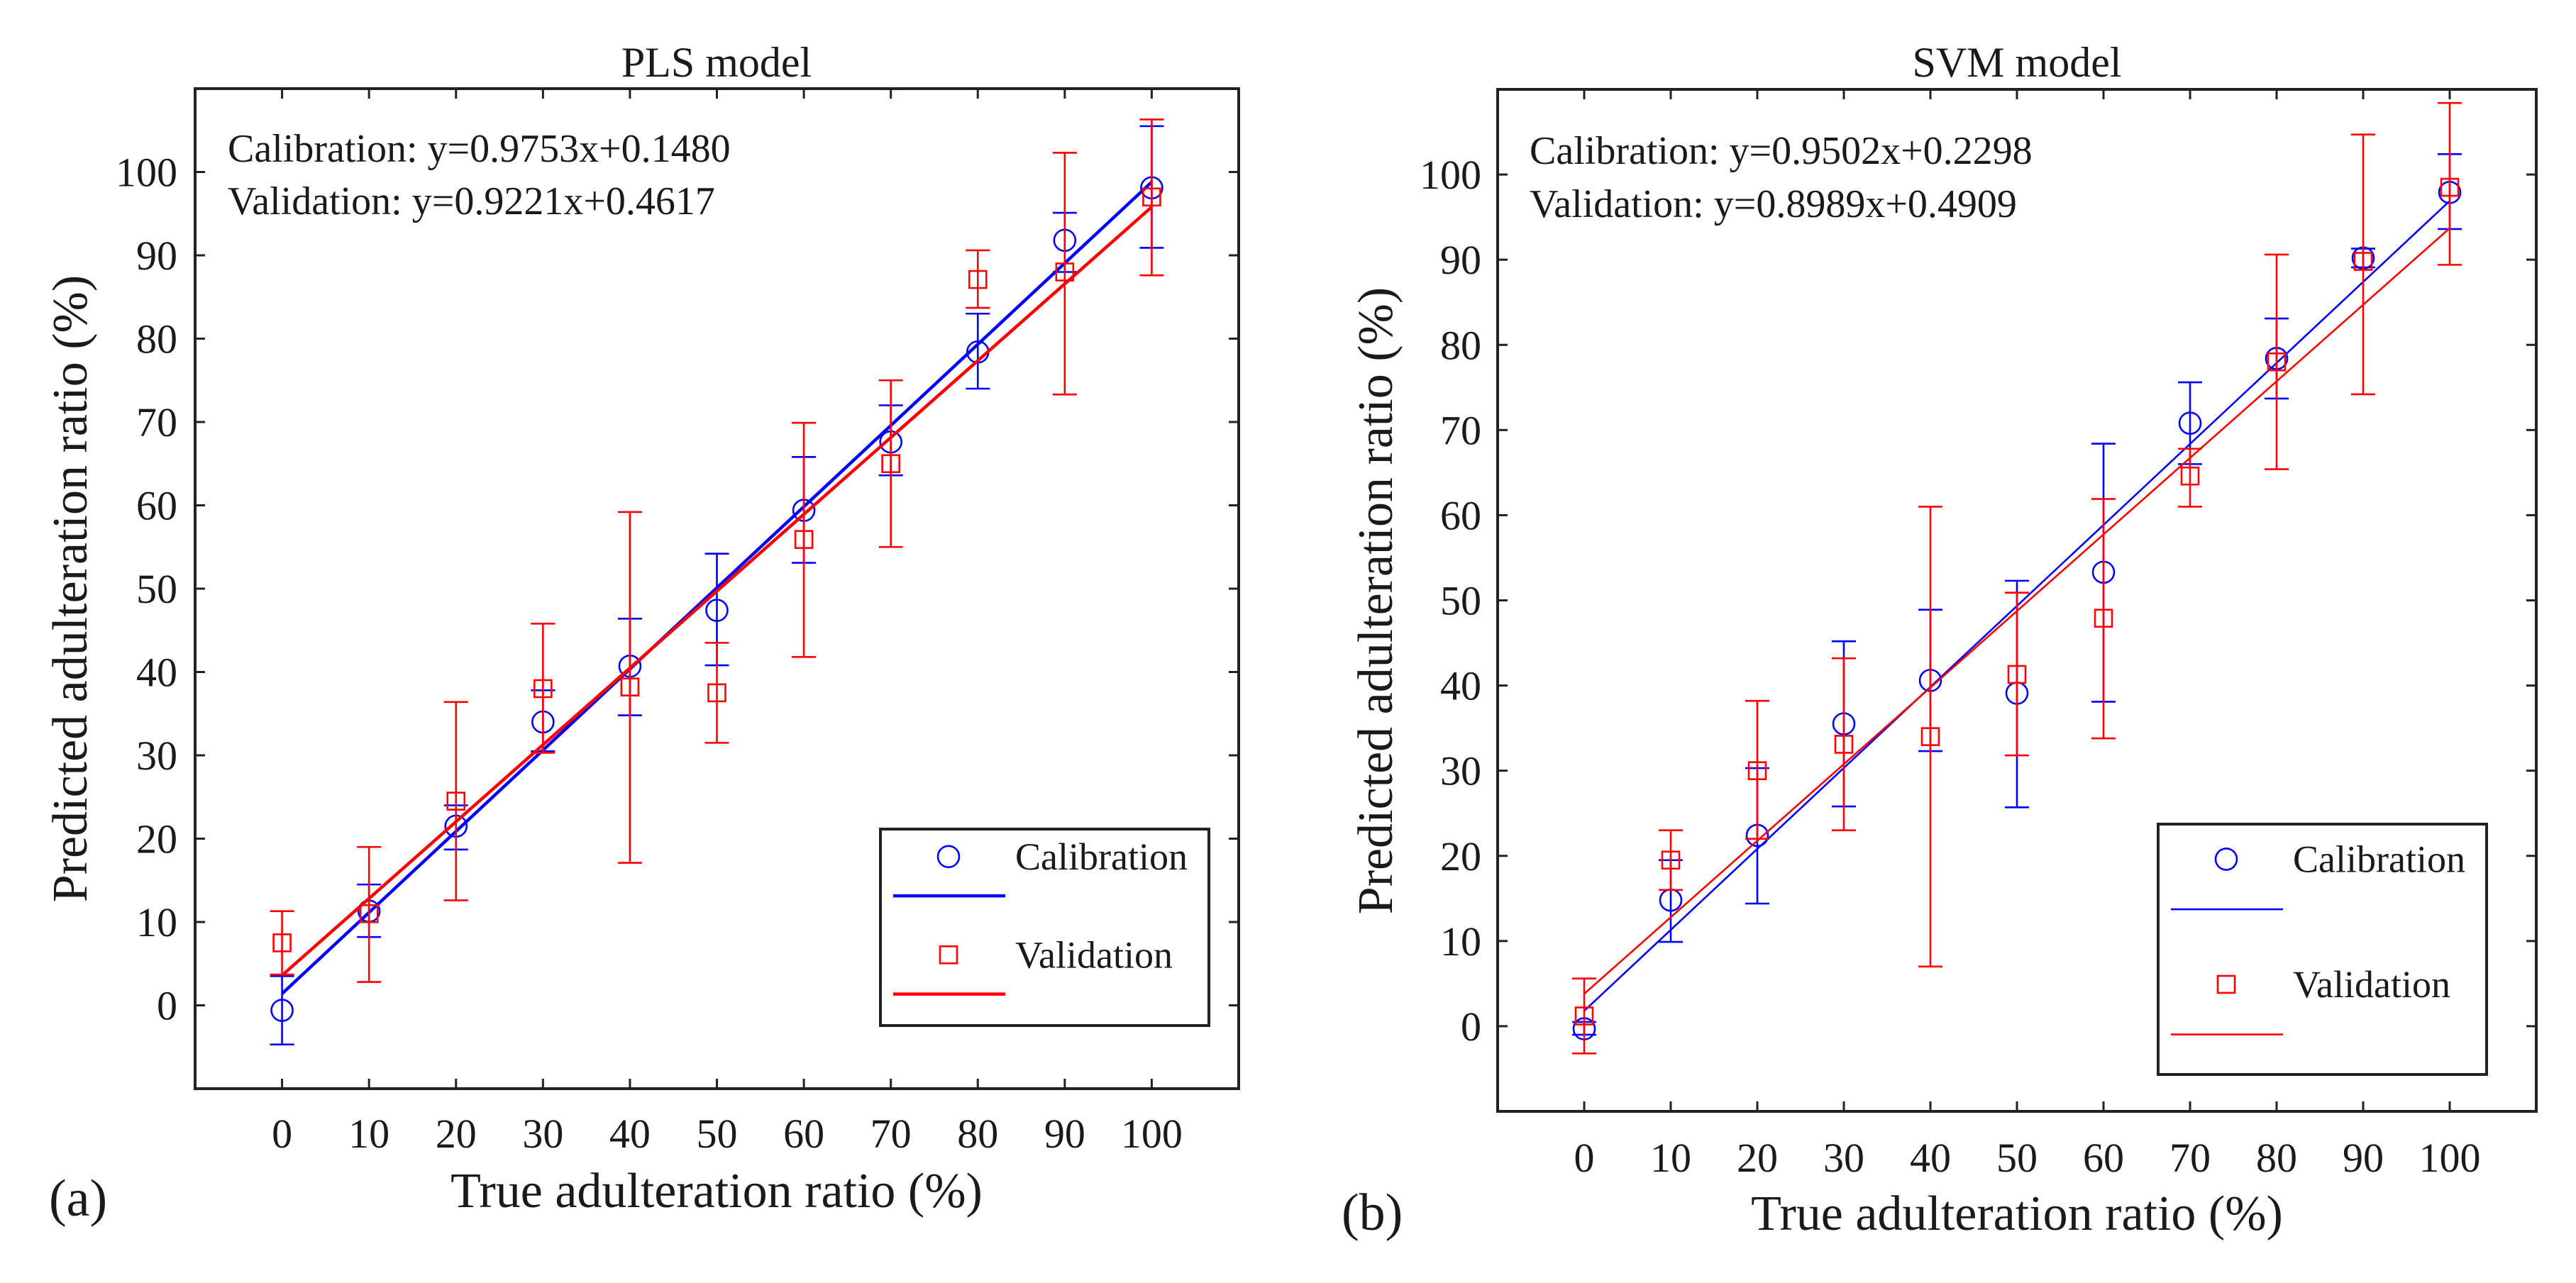  I want to click on legend-box, so click(2322, 949).